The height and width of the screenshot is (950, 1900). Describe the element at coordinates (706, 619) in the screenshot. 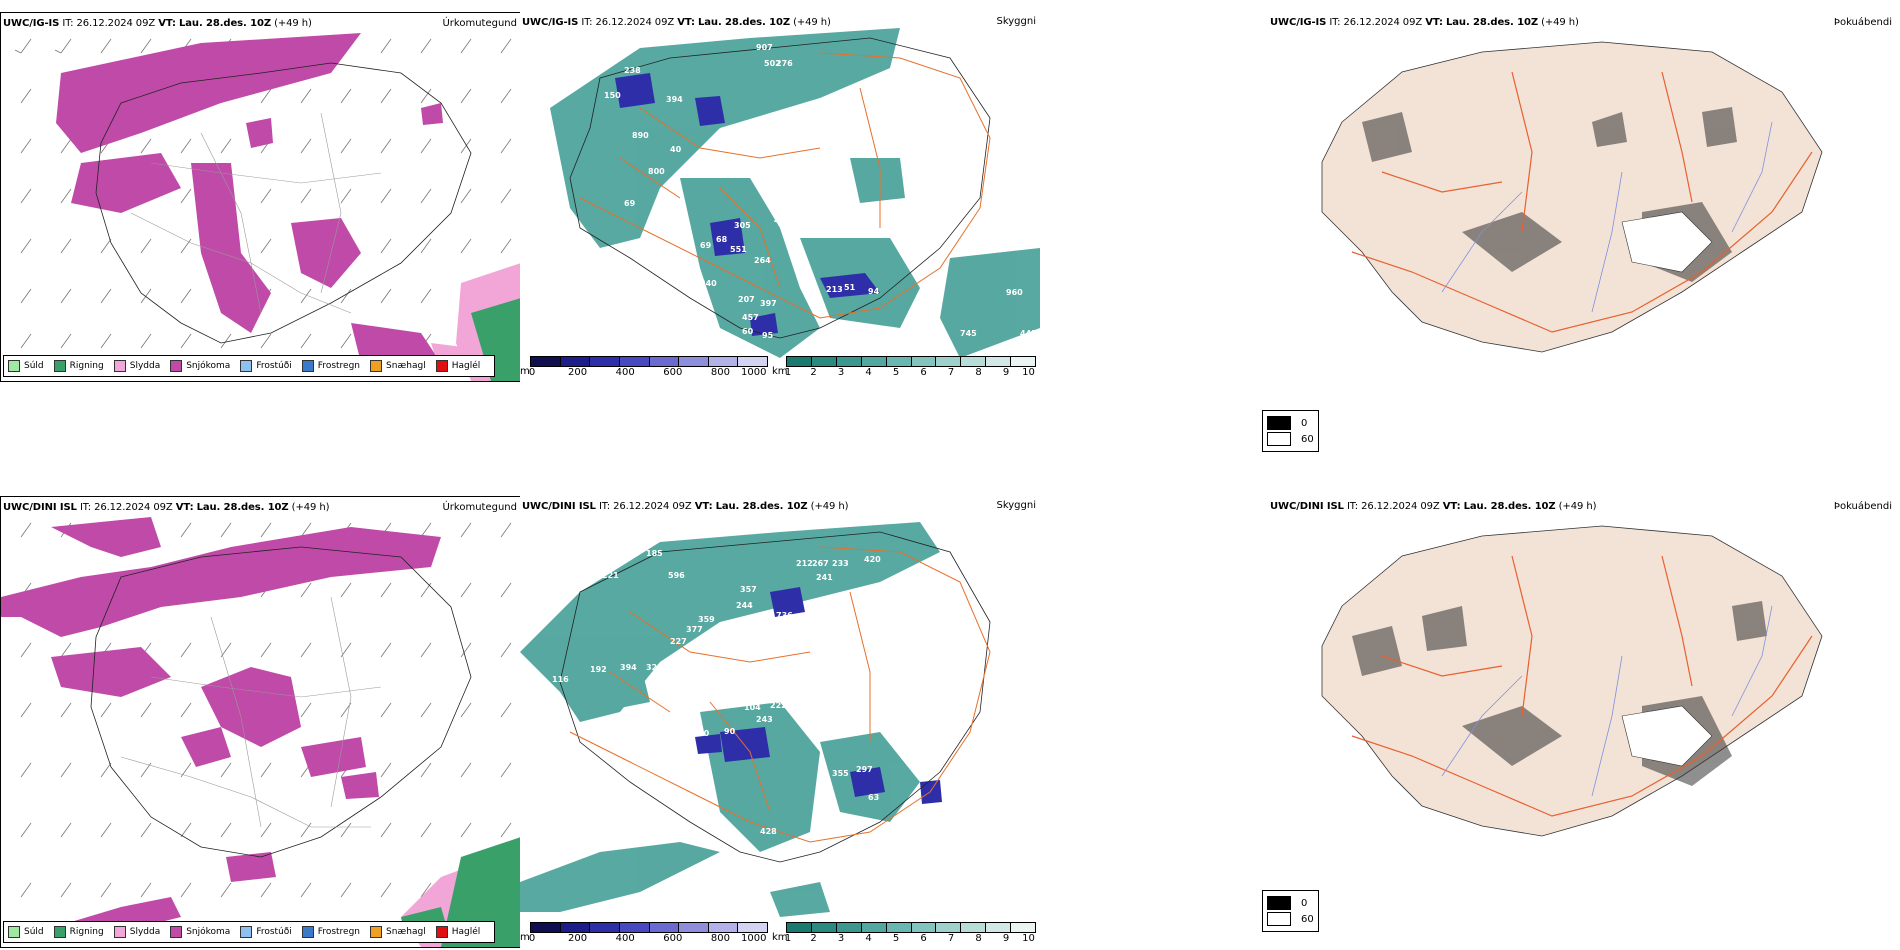

I see `cloud-label: 359` at that location.